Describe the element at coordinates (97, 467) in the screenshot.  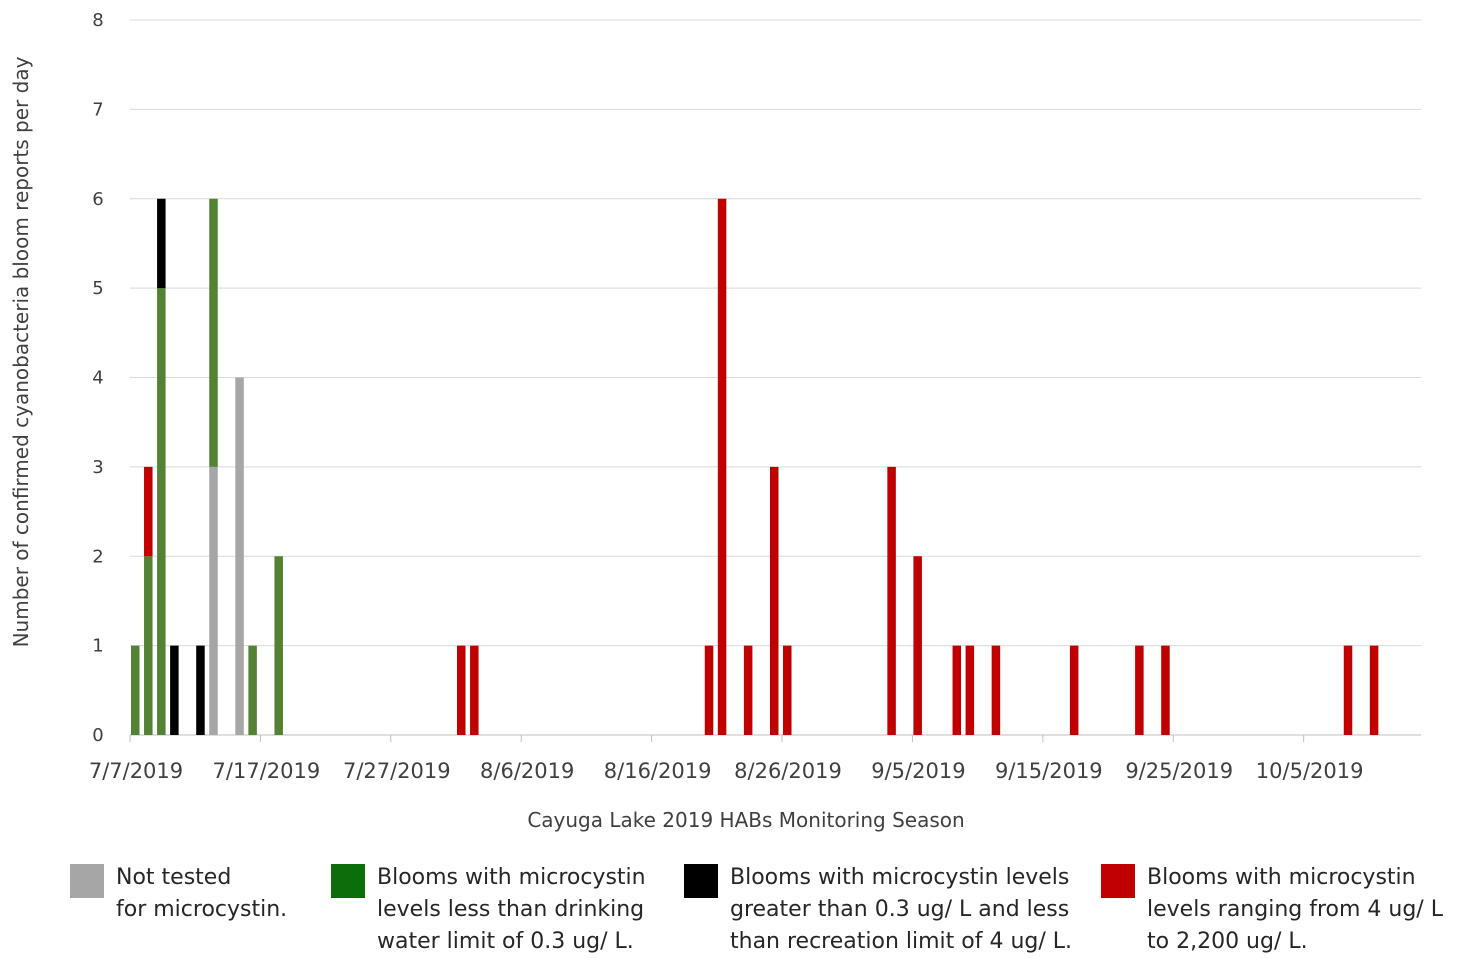
I see `y-tick-label: 3` at that location.